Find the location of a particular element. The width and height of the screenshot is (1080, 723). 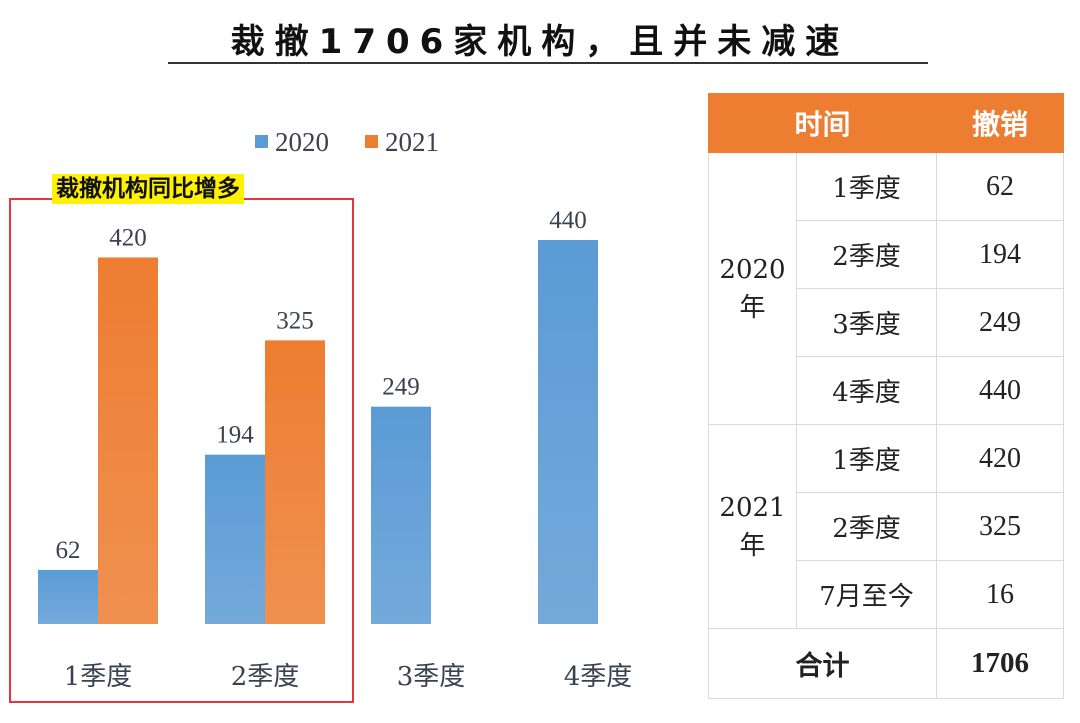

table-header-time: 时间 is located at coordinates (822, 123).